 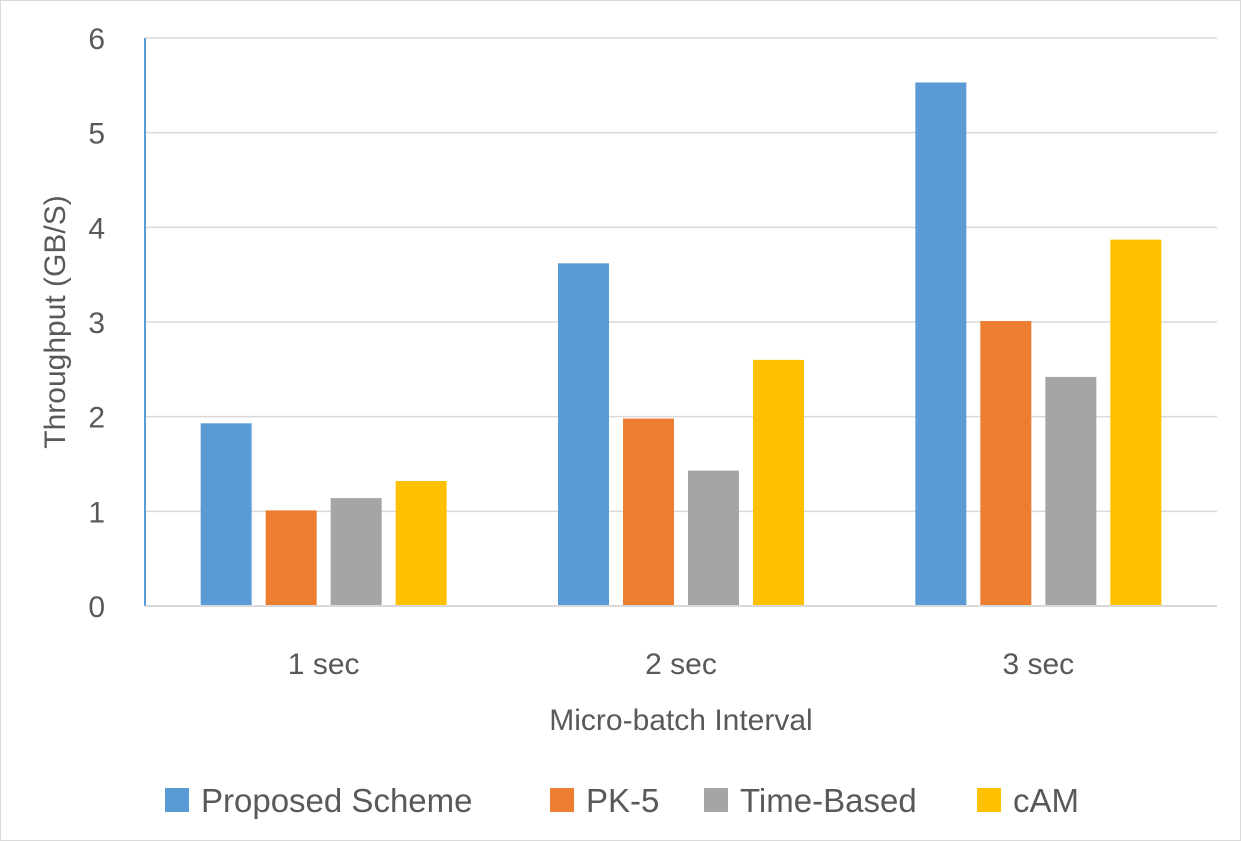 I want to click on y-tick-label: 0, so click(x=96, y=607).